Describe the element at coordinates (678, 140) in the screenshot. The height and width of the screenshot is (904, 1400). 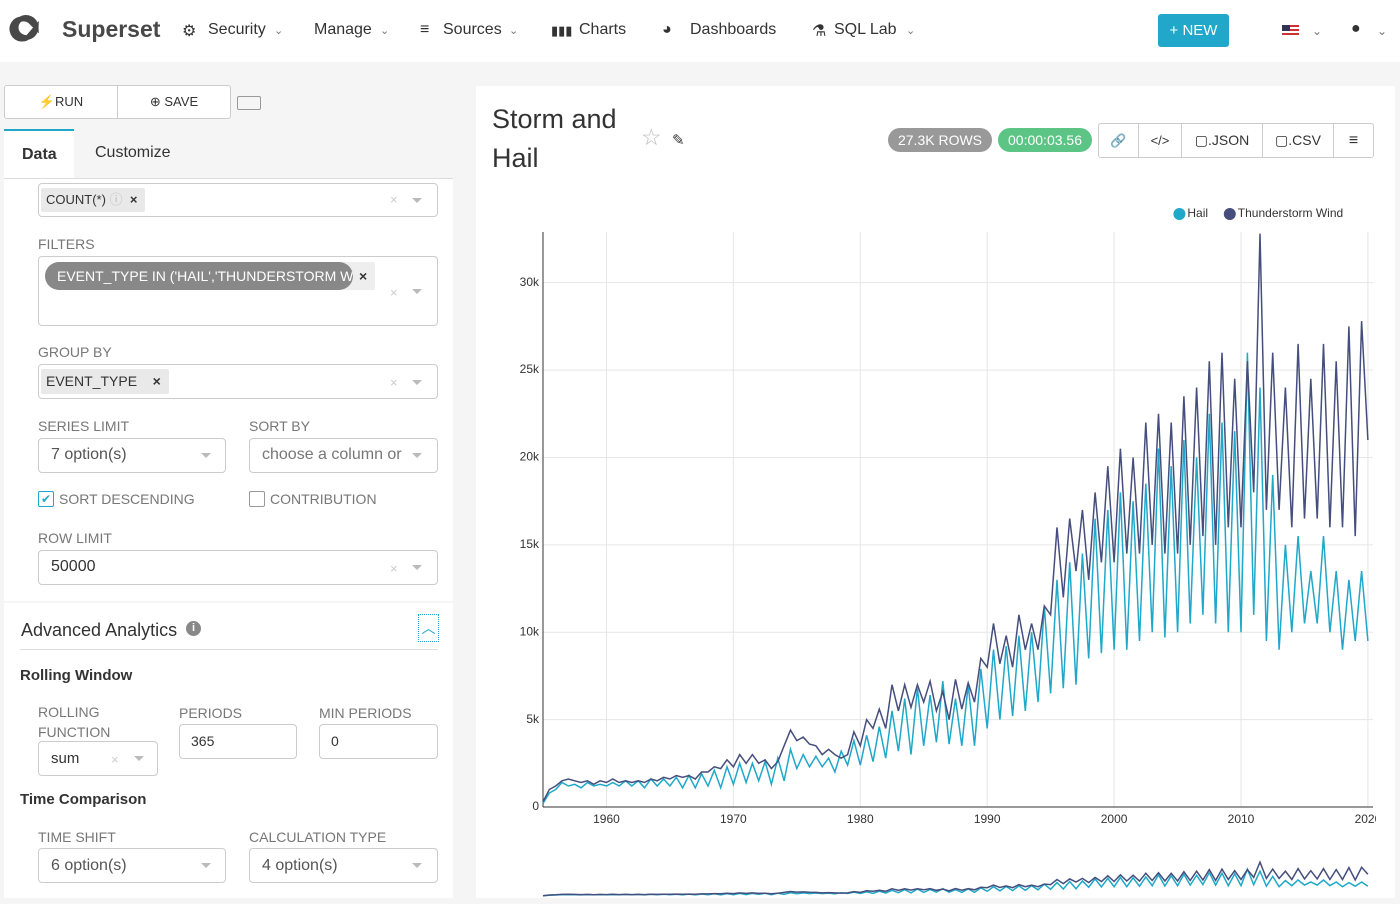
I see `edit-icon: ✎` at that location.